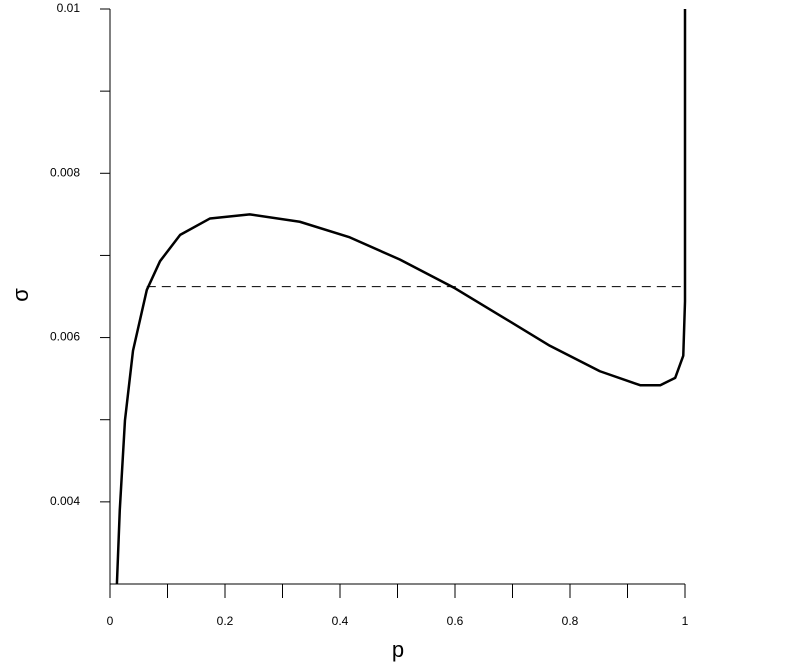  What do you see at coordinates (340, 621) in the screenshot?
I see `x-tick-label: 0.4` at bounding box center [340, 621].